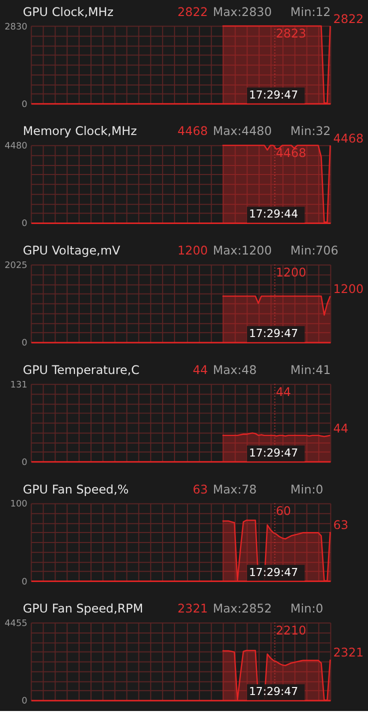 This screenshot has height=722, width=368. I want to click on text: Max:2852, so click(242, 609).